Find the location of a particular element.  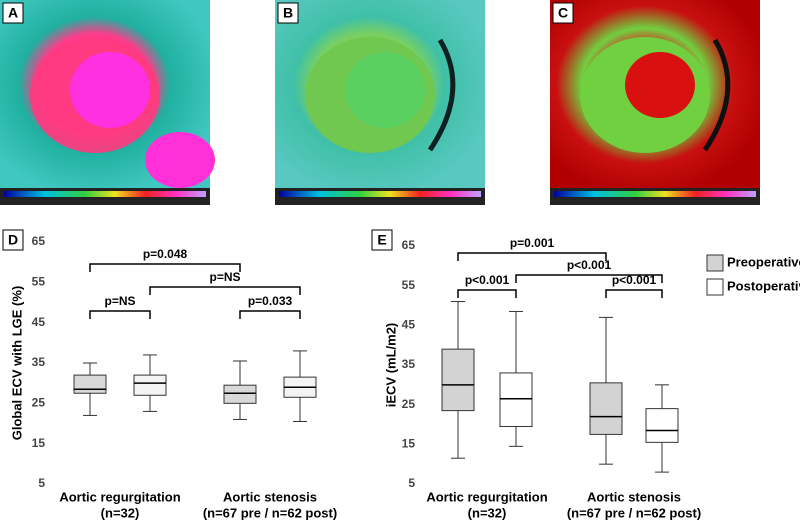

panel-label-c: C is located at coordinates (563, 13).